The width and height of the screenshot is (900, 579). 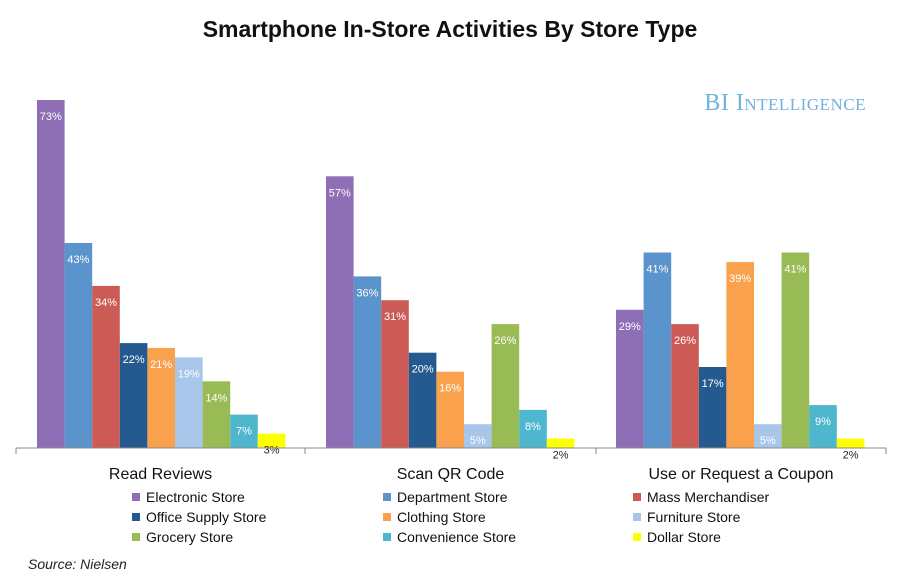 I want to click on data-label: 39%, so click(x=740, y=279).